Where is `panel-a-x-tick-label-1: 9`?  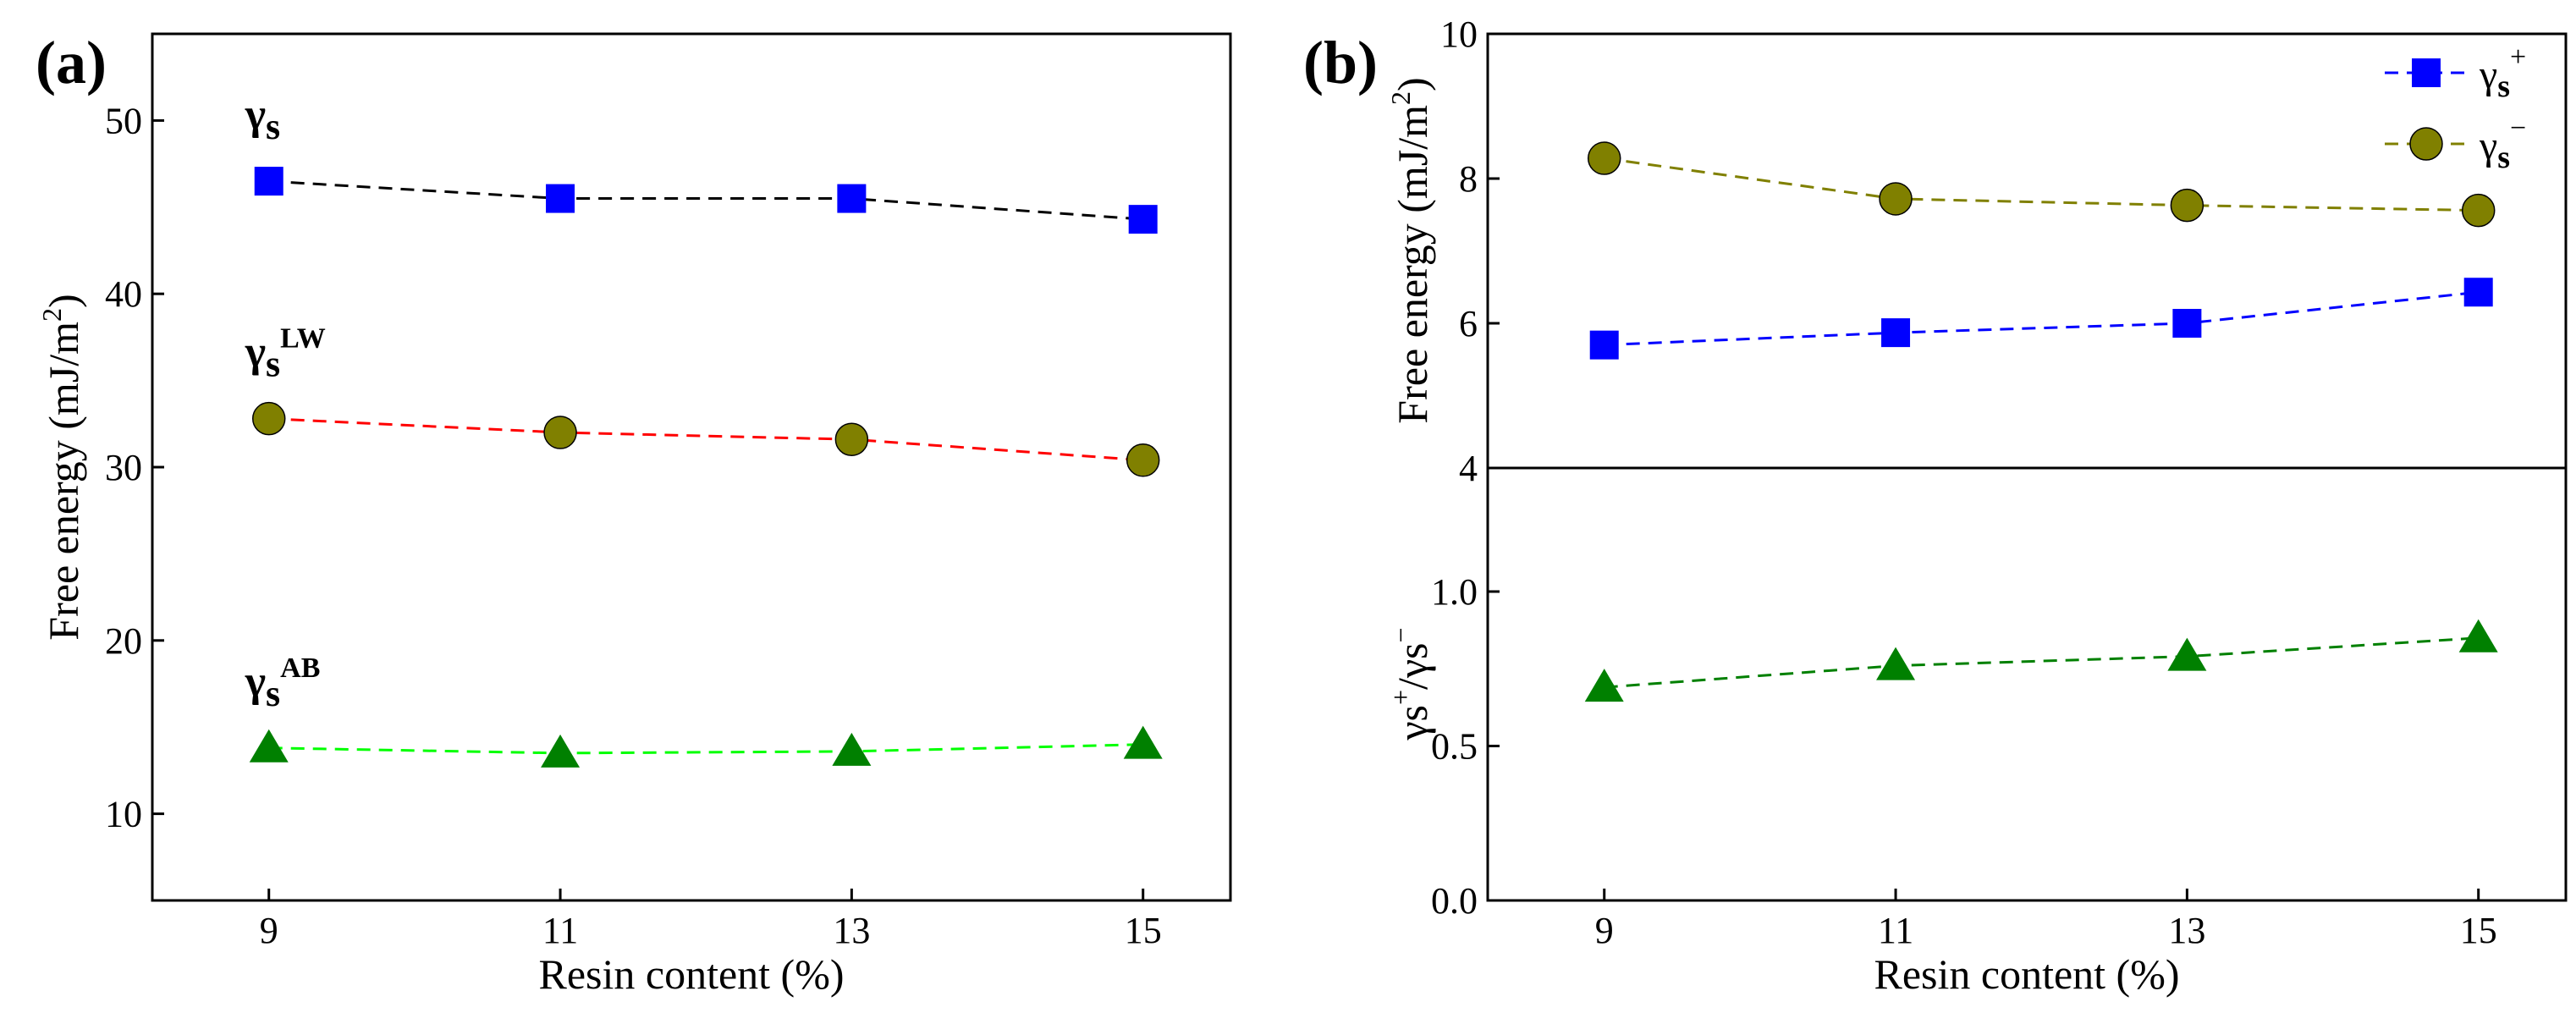 panel-a-x-tick-label-1: 9 is located at coordinates (269, 930).